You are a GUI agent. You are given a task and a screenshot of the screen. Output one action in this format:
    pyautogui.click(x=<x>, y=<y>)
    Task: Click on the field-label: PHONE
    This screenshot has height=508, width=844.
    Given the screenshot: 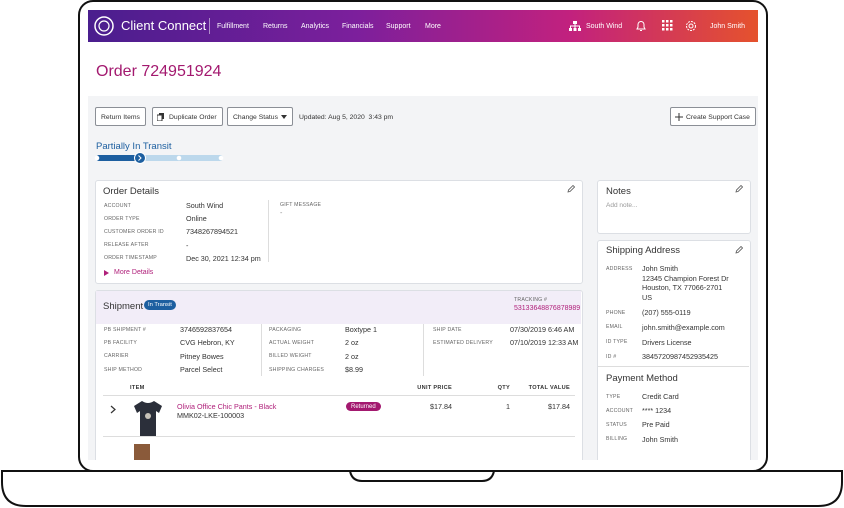 What is the action you would take?
    pyautogui.click(x=616, y=312)
    